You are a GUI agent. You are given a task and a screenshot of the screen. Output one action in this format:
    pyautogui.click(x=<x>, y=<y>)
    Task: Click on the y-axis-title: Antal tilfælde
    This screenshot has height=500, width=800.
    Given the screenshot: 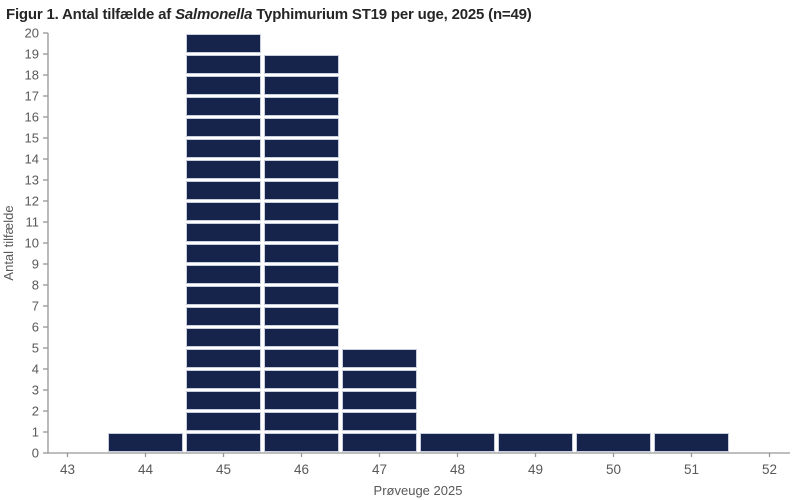 What is the action you would take?
    pyautogui.click(x=8, y=242)
    